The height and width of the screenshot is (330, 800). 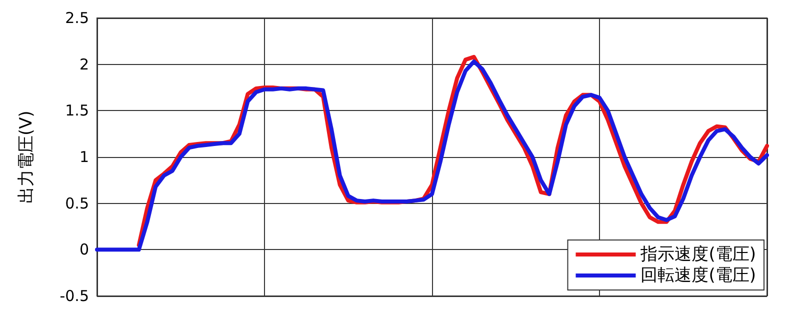 I want to click on y-tick-label: 0.5, so click(x=77, y=203).